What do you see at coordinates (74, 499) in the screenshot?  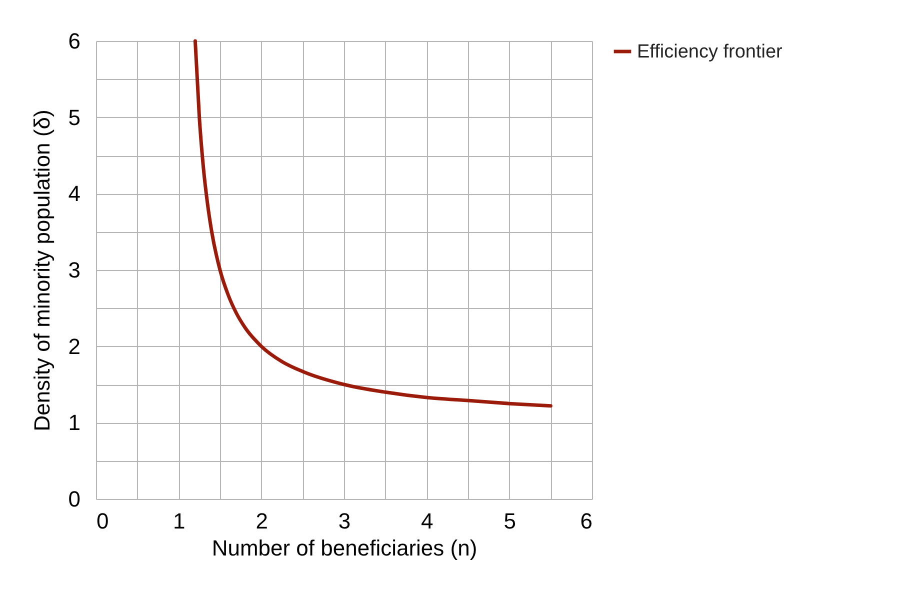 I see `y-tick-label: 0` at bounding box center [74, 499].